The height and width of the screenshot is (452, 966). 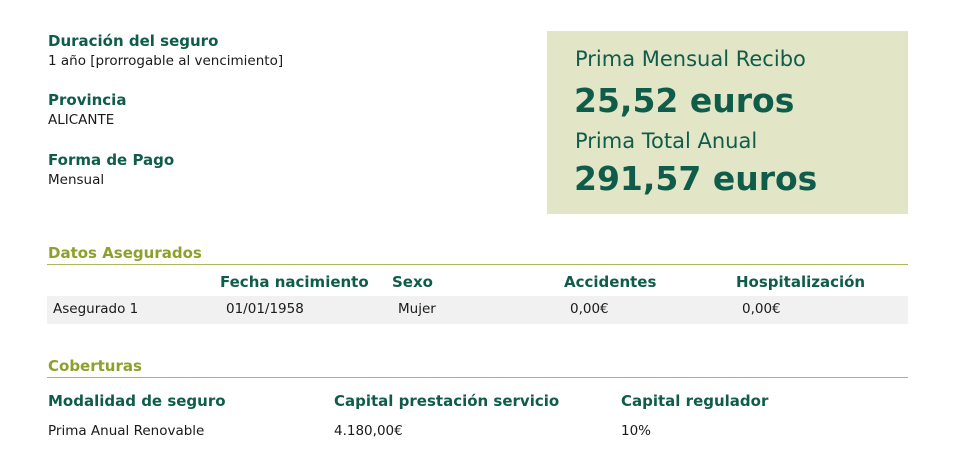 What do you see at coordinates (294, 282) in the screenshot?
I see `header-birthdate: Fecha nacimiento` at bounding box center [294, 282].